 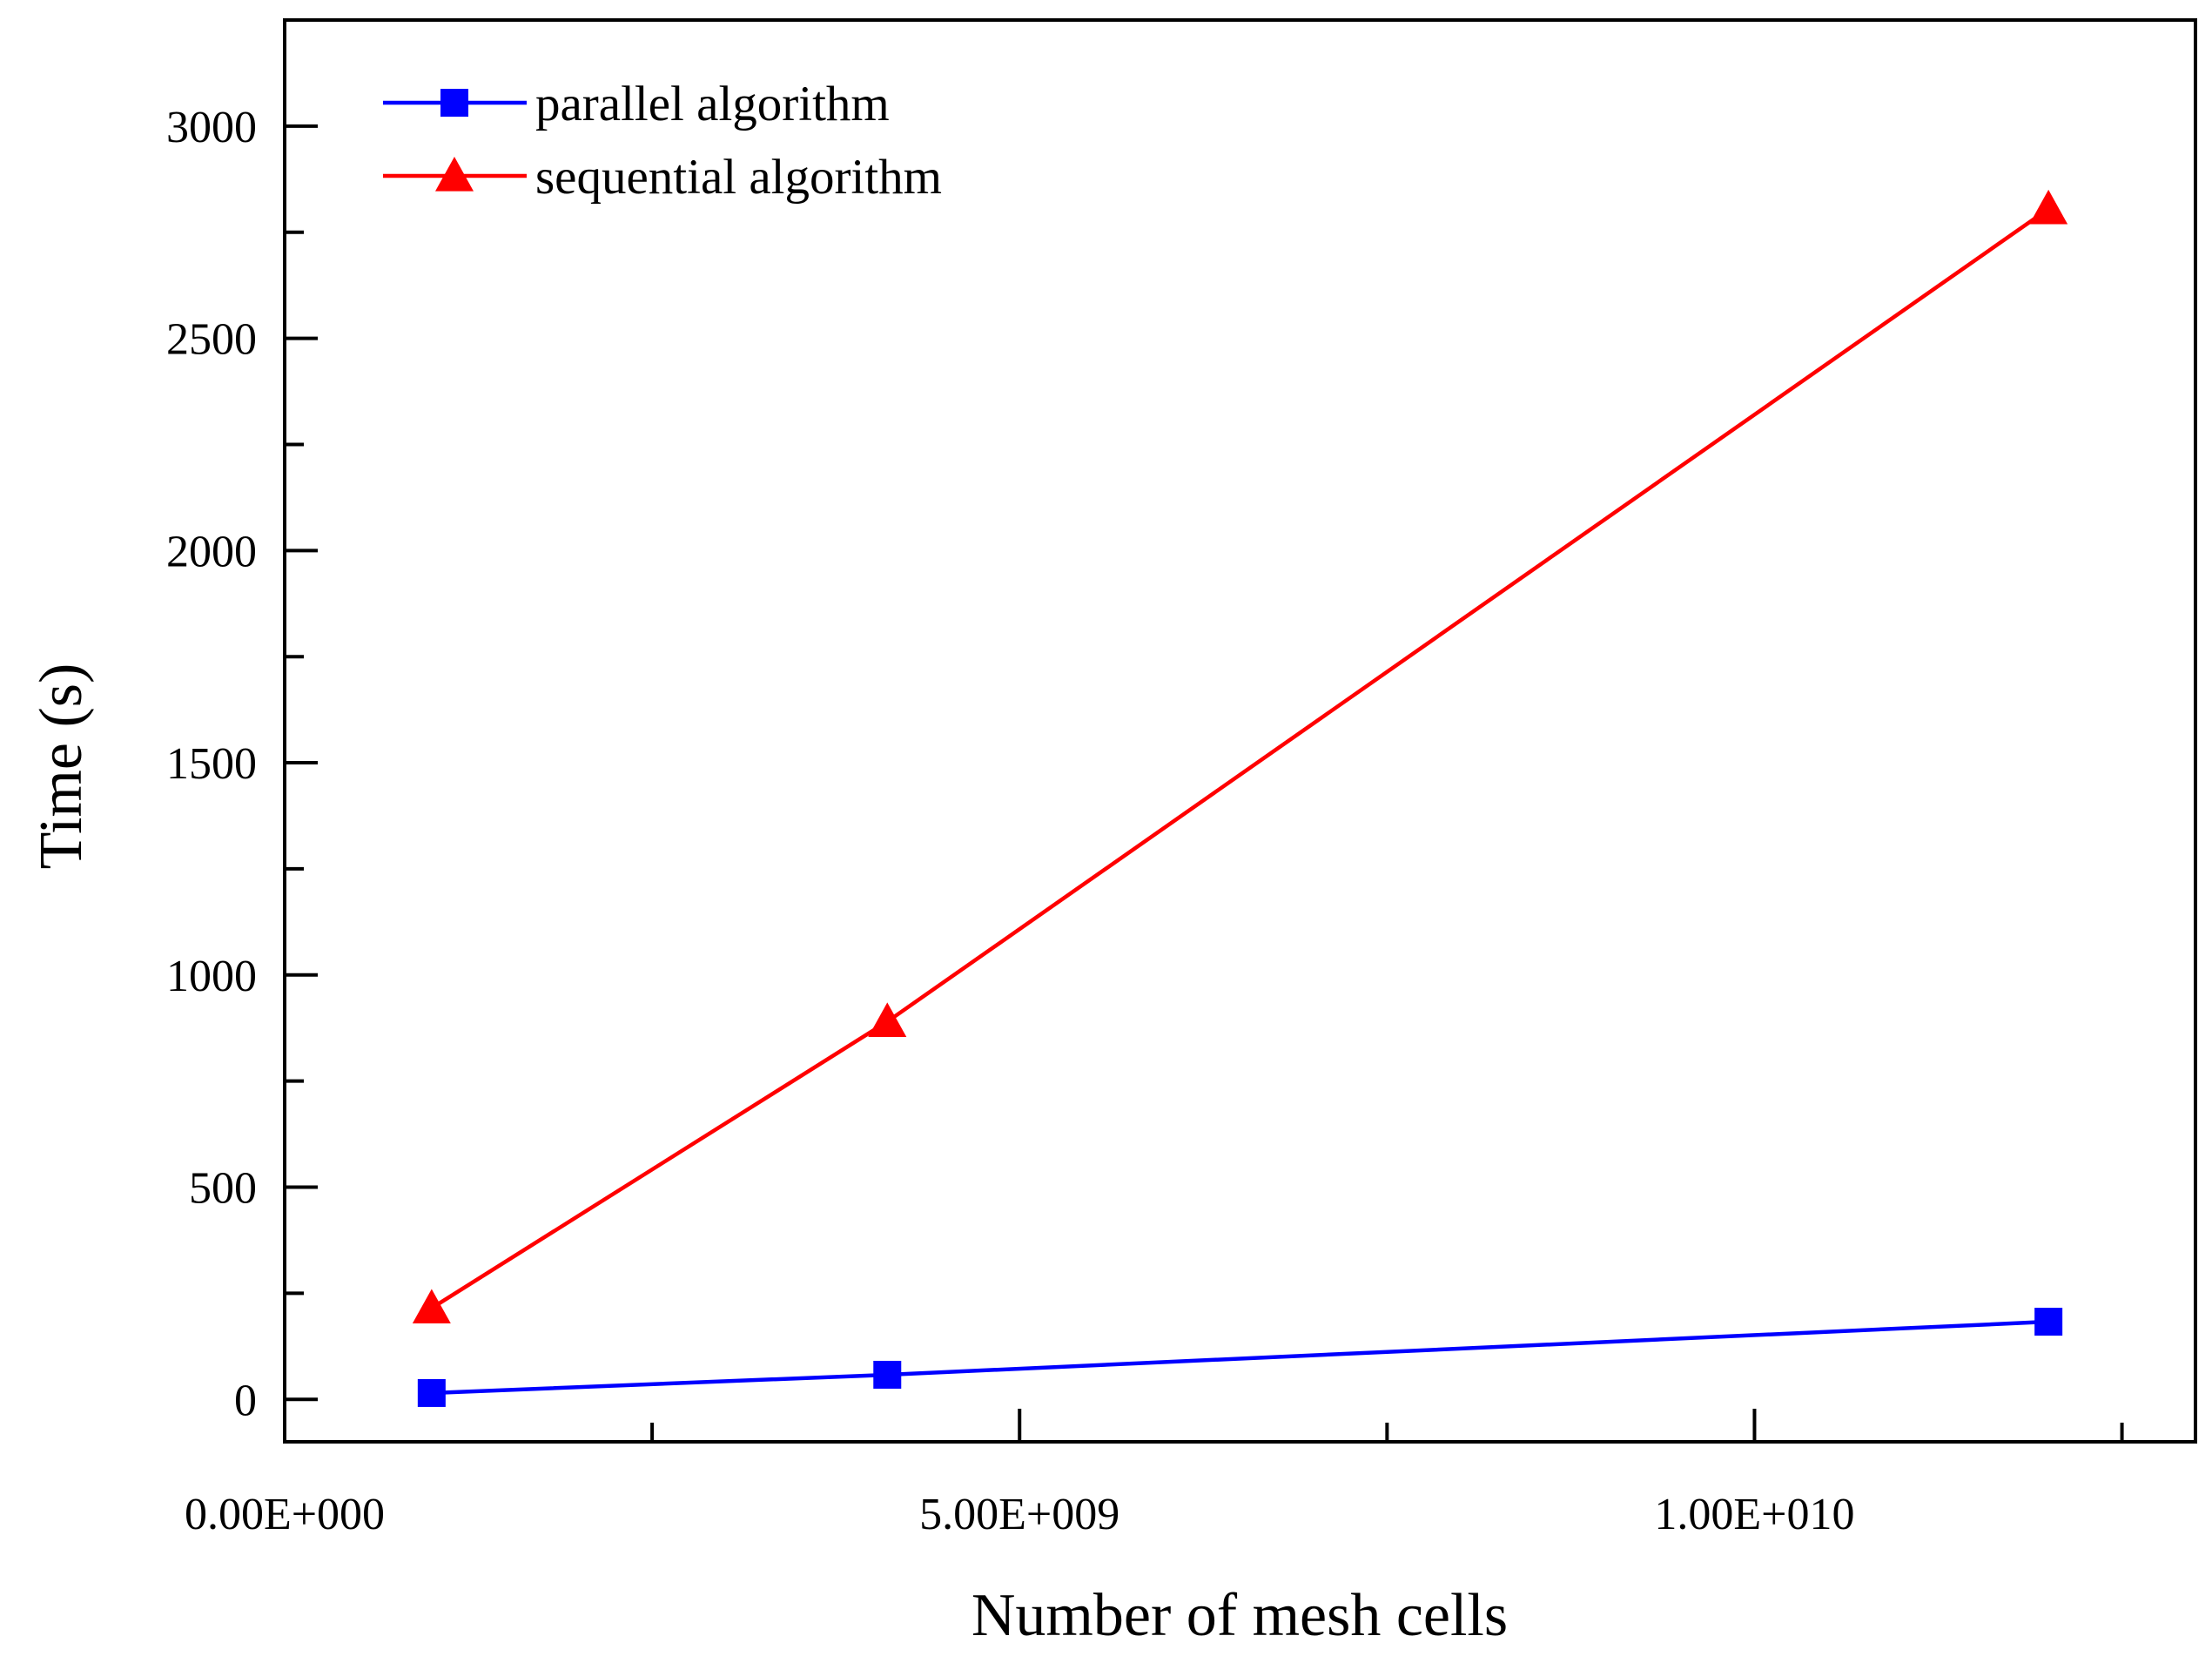 I want to click on y-tick-label: 1000, so click(x=211, y=977).